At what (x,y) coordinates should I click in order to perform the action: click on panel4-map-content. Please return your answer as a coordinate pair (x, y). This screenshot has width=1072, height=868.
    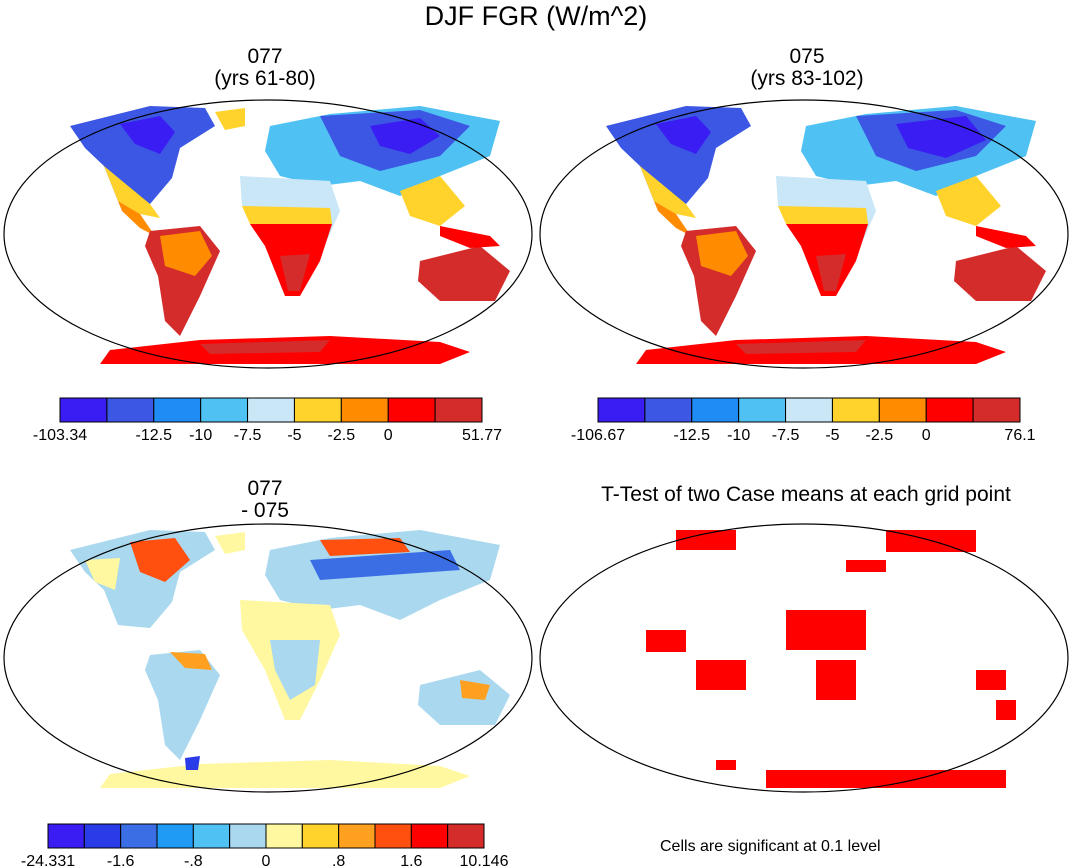
    Looking at the image, I should click on (831, 659).